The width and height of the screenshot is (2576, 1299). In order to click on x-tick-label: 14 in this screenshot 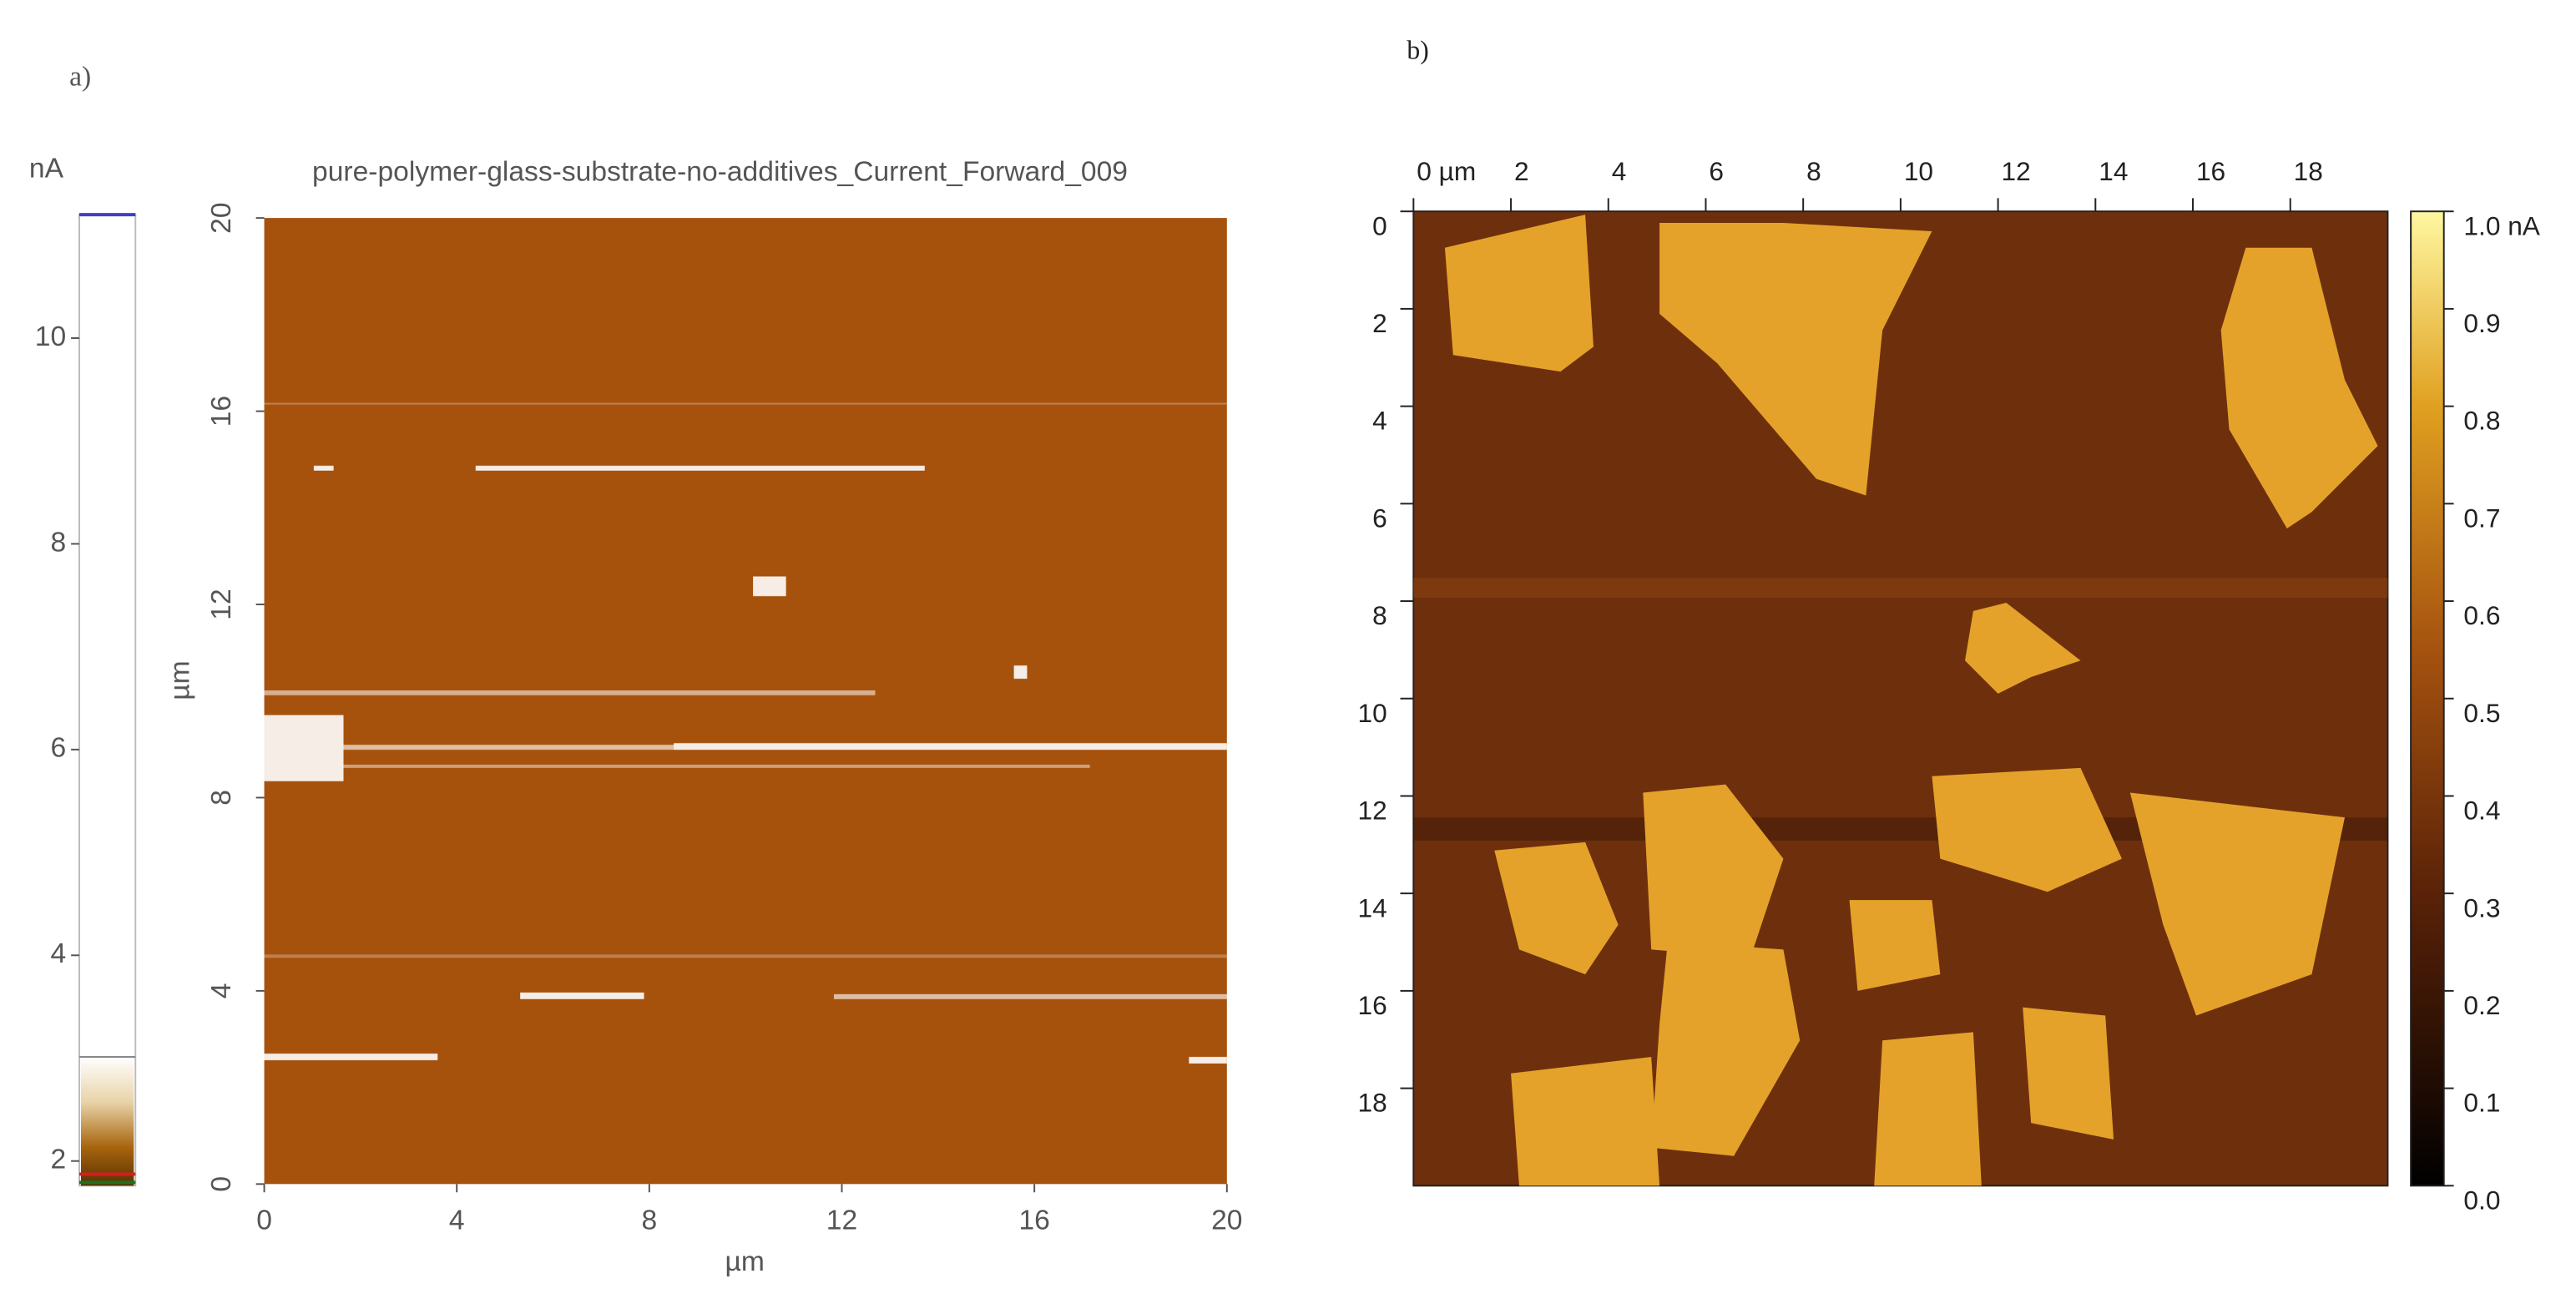, I will do `click(2113, 171)`.